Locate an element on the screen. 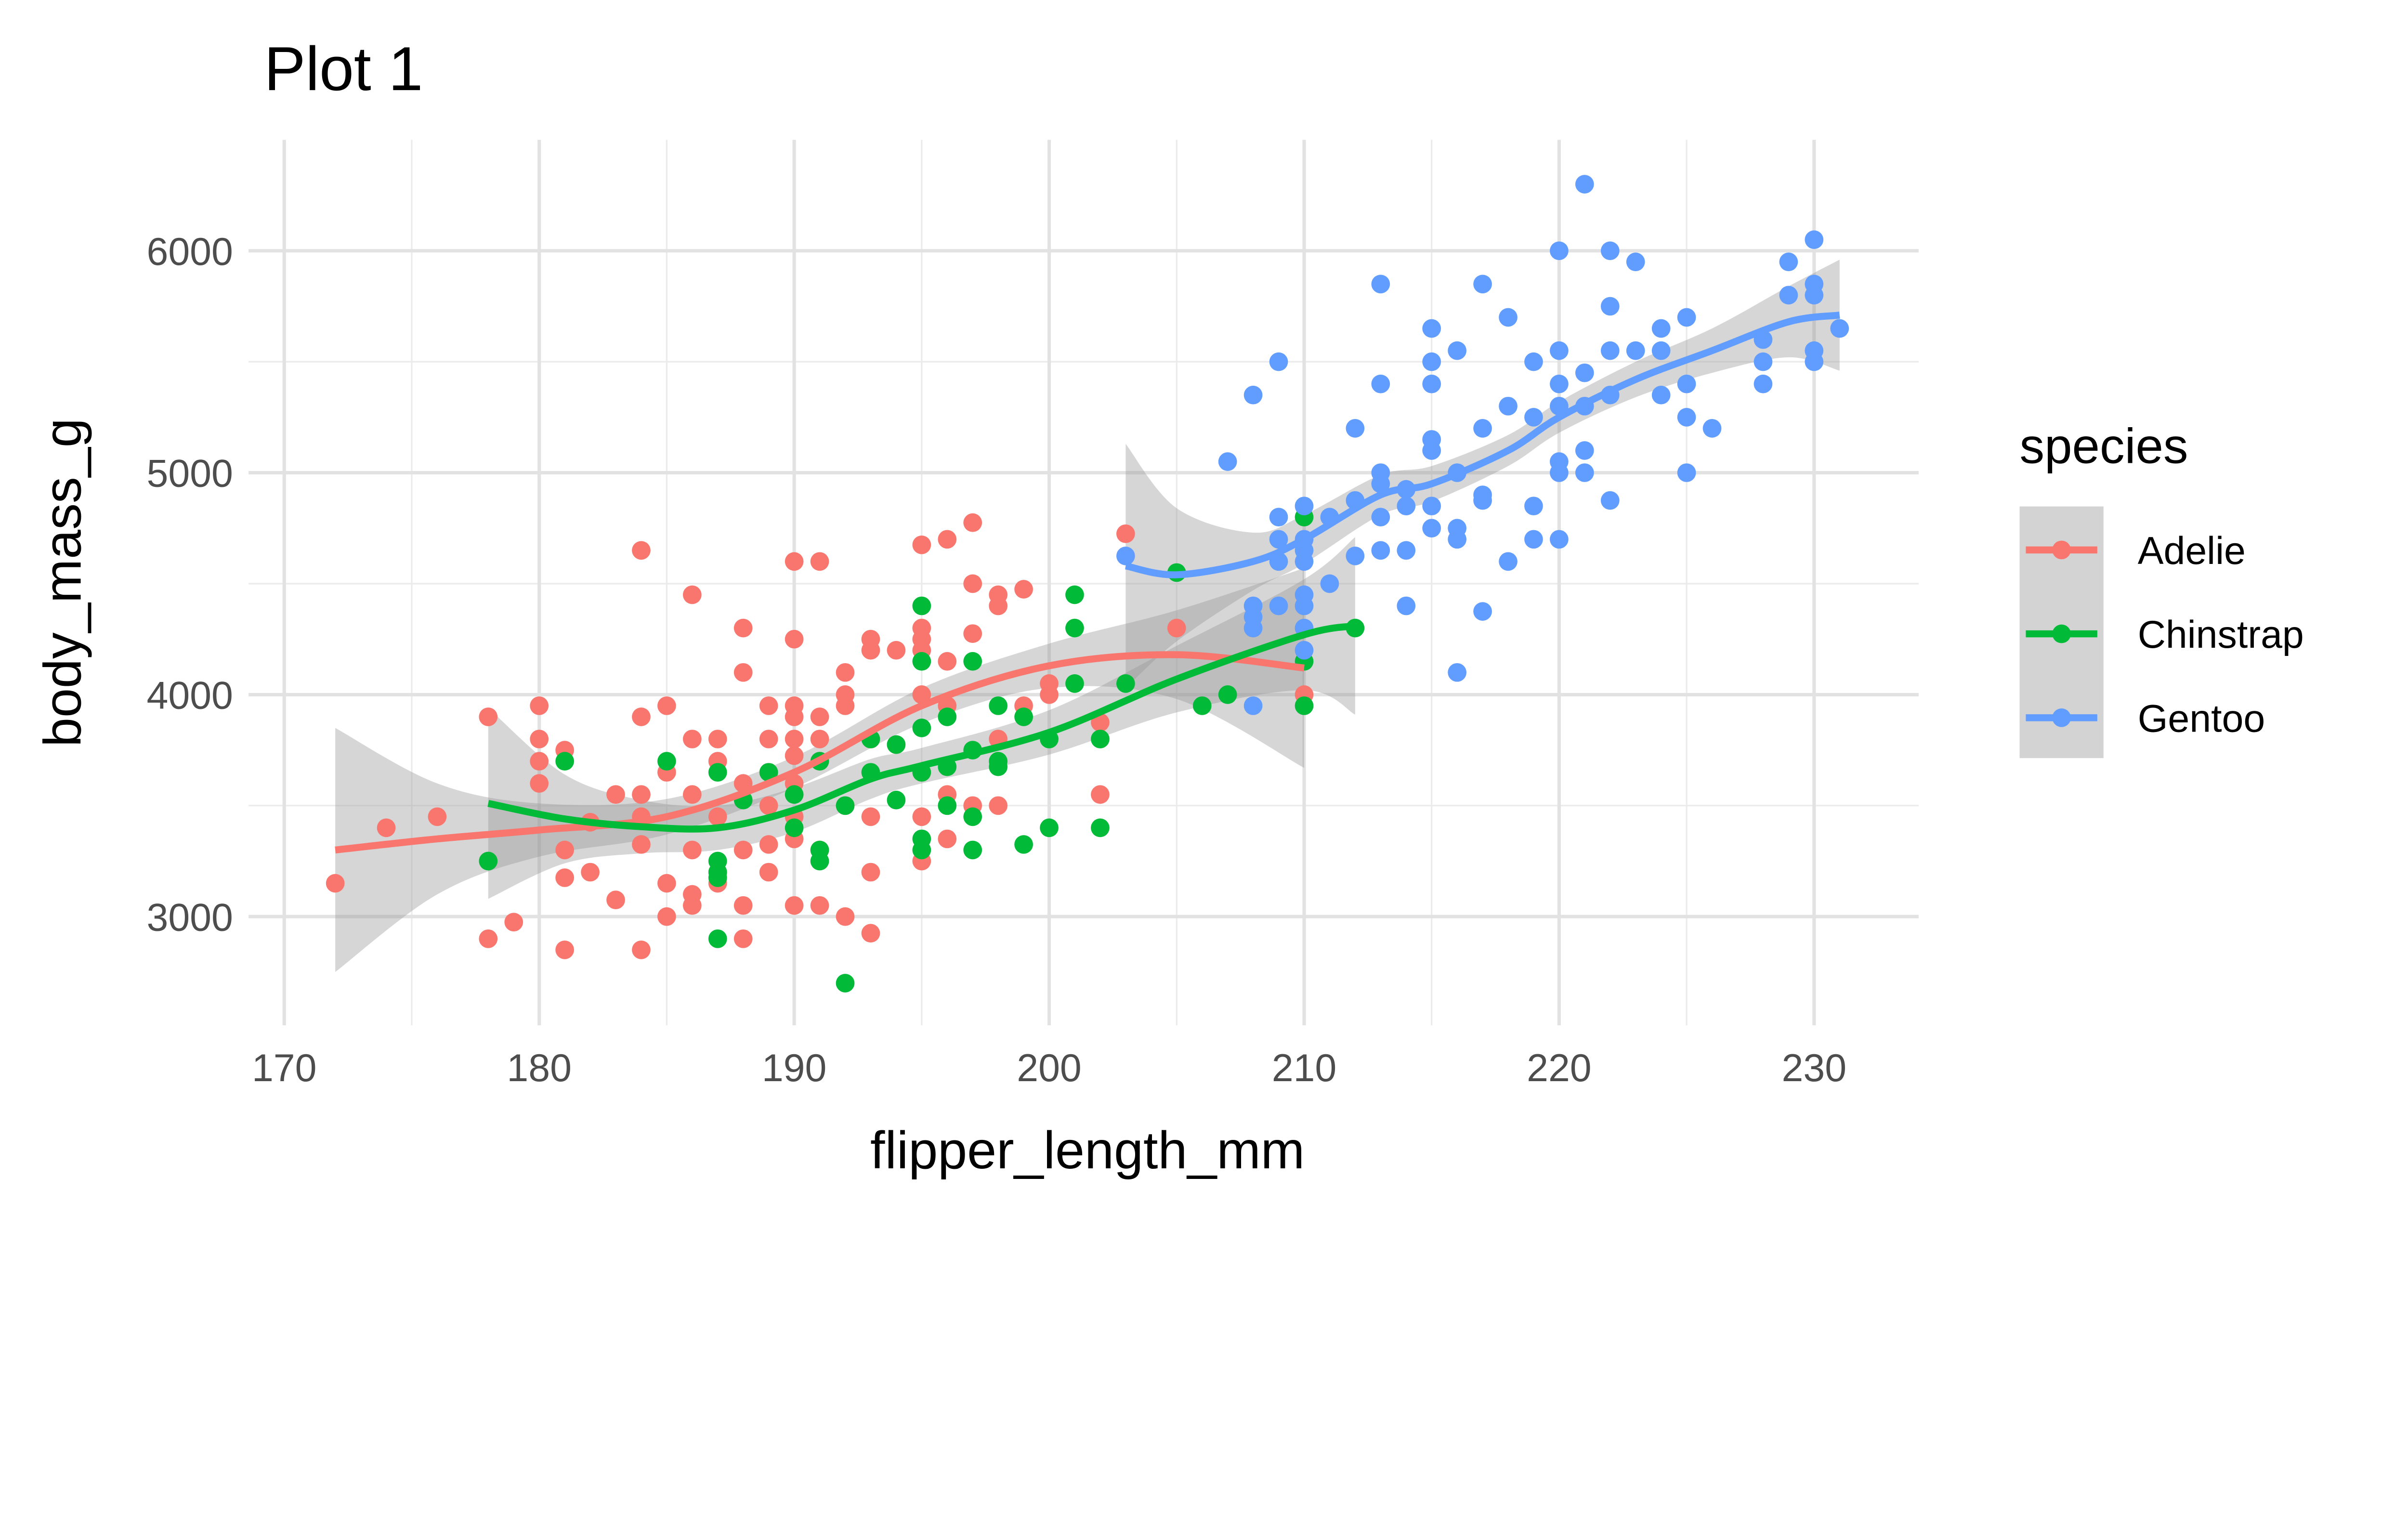 The height and width of the screenshot is (1517, 2408). smooth-line-chinstrap is located at coordinates (921, 727).